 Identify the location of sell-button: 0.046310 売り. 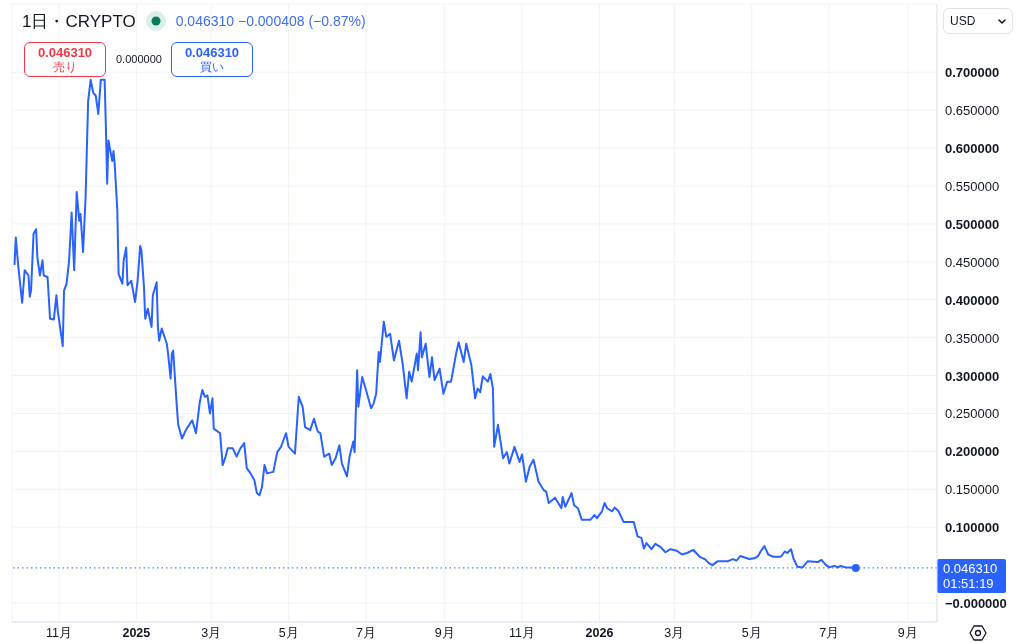
(65, 59).